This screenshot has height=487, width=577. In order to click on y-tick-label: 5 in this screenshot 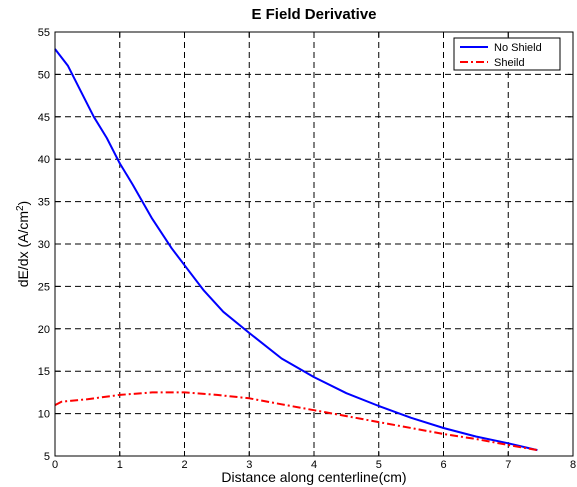, I will do `click(47, 457)`.